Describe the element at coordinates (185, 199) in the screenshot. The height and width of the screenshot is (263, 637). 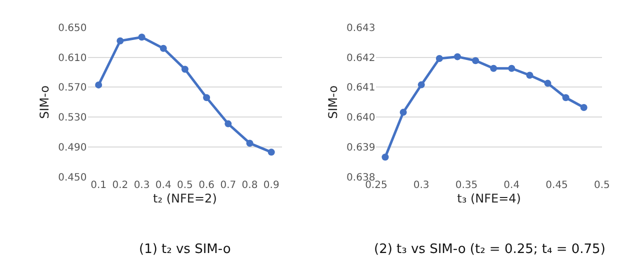
I see `x-axis-title: t₂ (NFE=2)` at that location.